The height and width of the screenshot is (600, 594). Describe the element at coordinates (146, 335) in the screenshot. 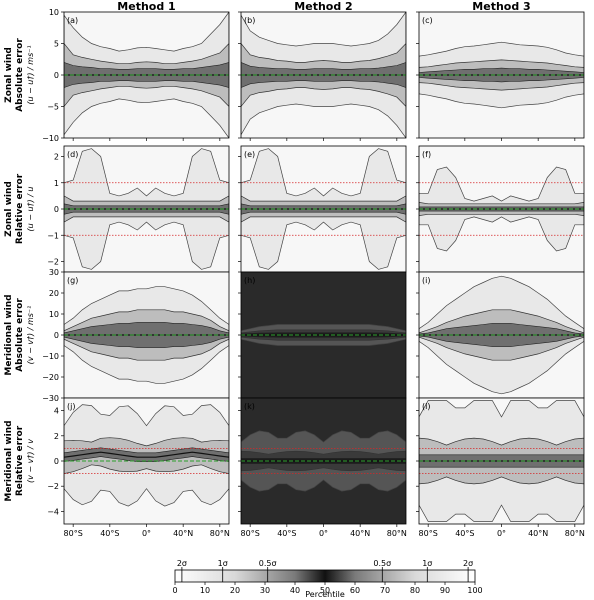

I see `panel-g` at that location.